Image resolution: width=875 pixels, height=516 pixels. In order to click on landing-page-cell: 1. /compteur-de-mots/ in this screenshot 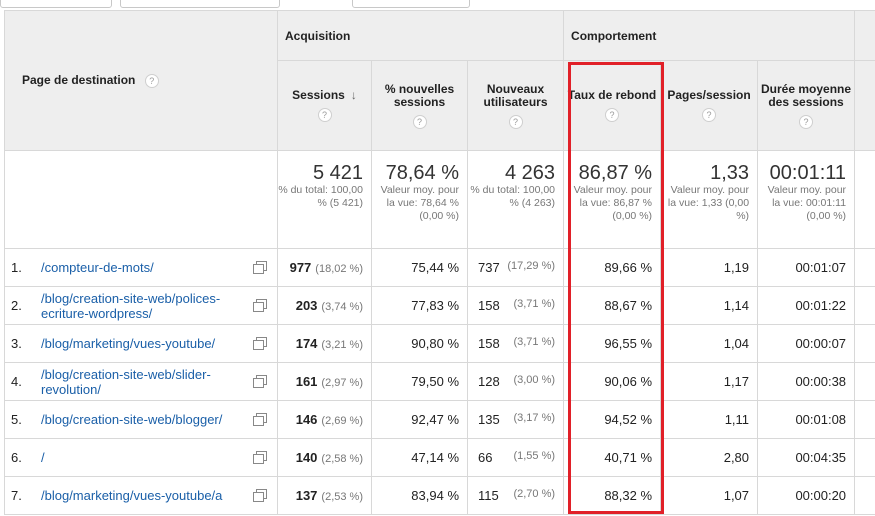, I will do `click(141, 267)`.